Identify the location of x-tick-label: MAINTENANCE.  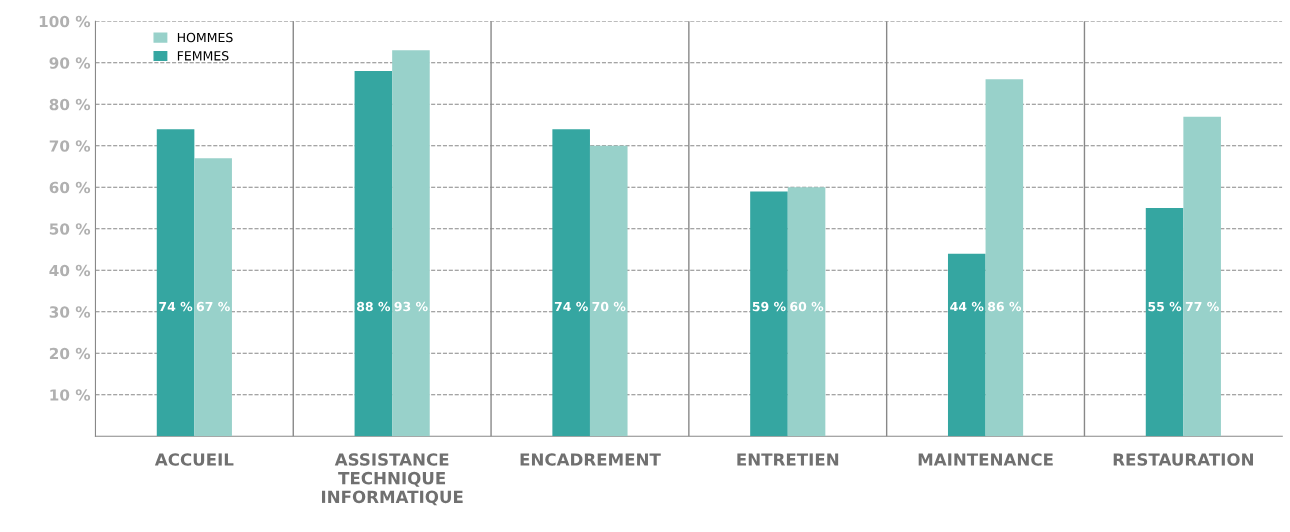
(985, 459).